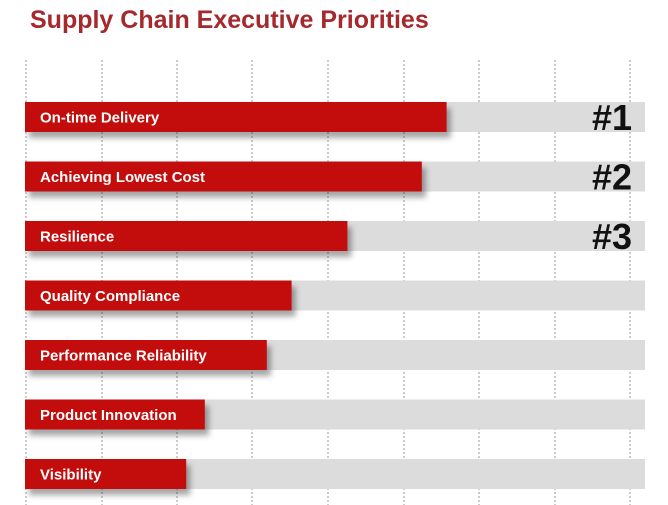  What do you see at coordinates (71, 475) in the screenshot?
I see `bar-label-6: Visibility` at bounding box center [71, 475].